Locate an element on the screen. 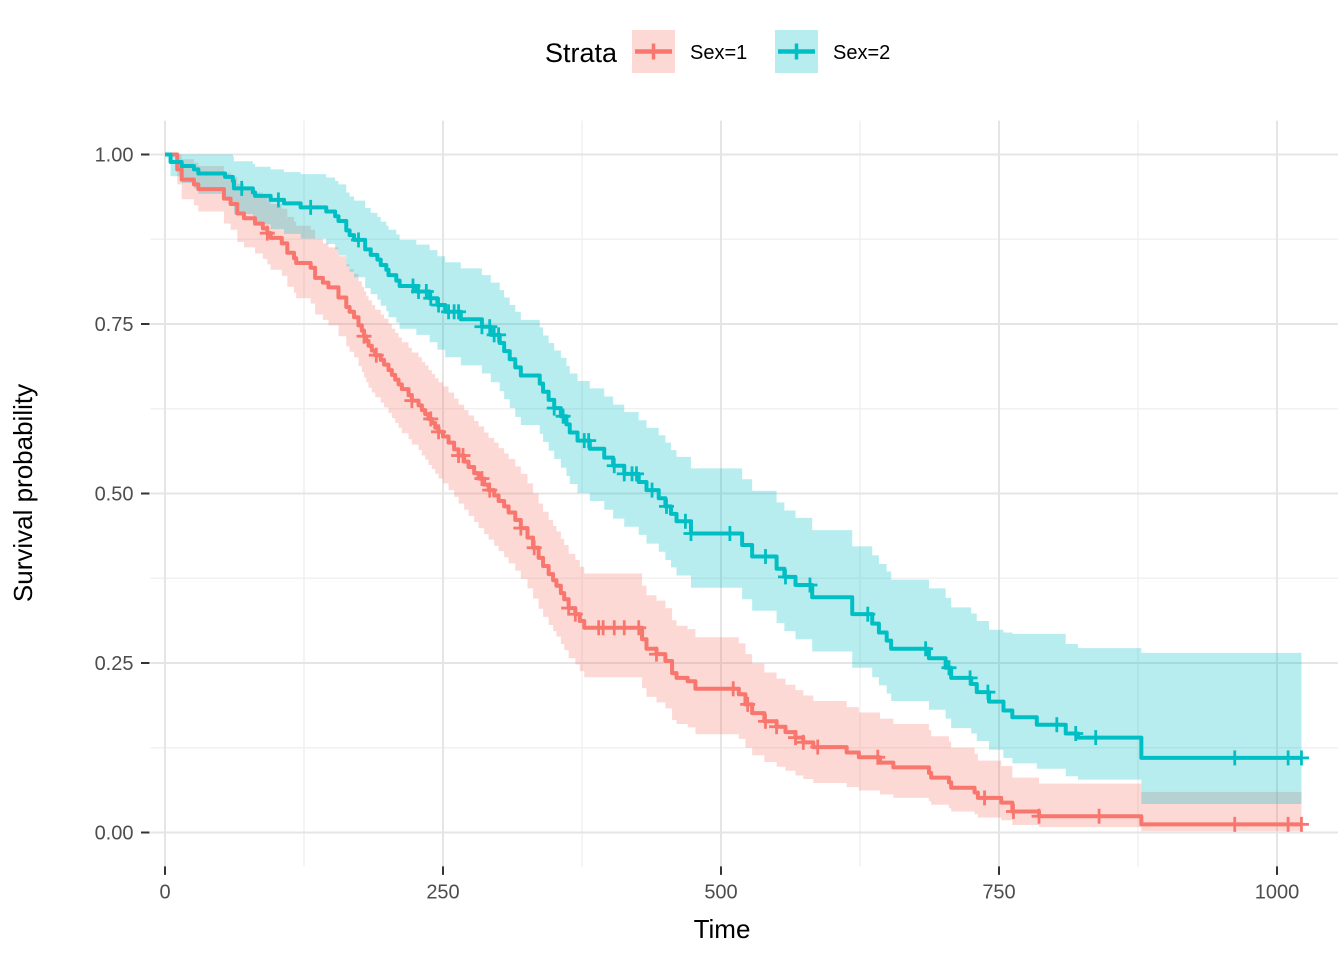  legend-key-sex2: Sex=2 is located at coordinates (832, 51).